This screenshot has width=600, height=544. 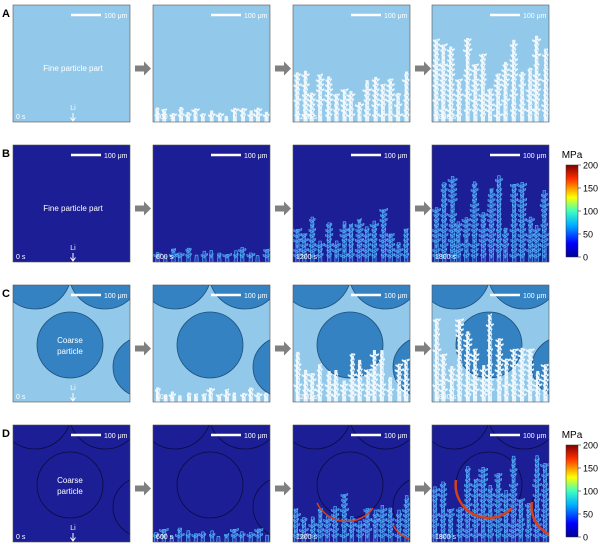 What do you see at coordinates (70, 340) in the screenshot?
I see `annotation: Coarse` at bounding box center [70, 340].